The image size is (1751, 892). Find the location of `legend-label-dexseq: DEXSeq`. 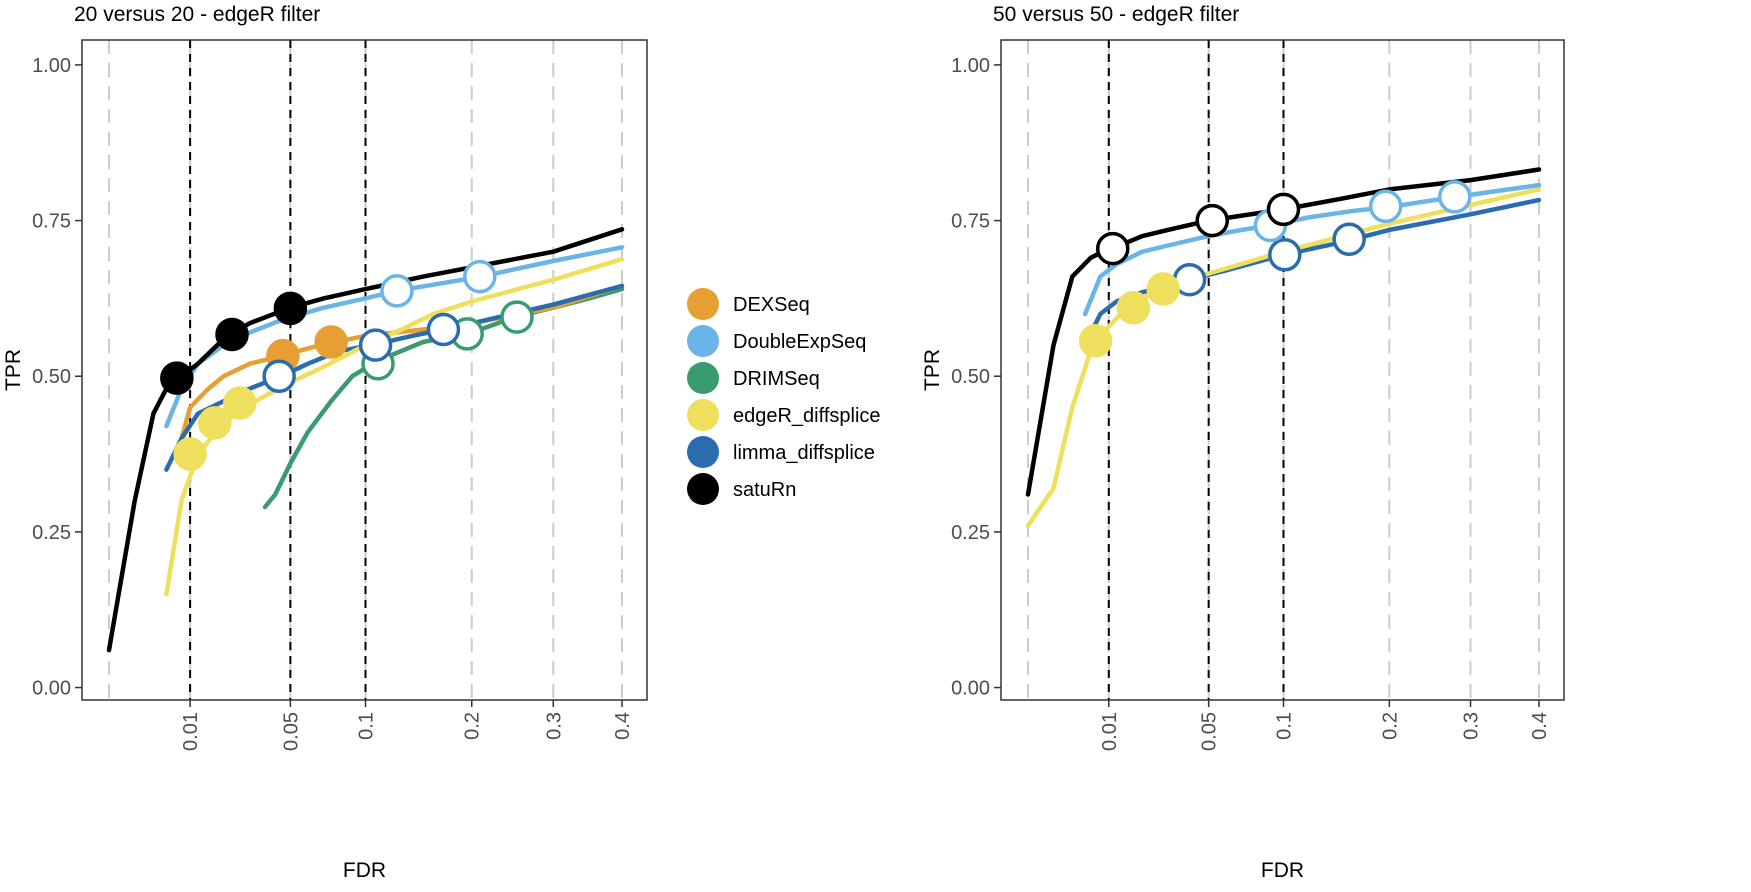

legend-label-dexseq: DEXSeq is located at coordinates (771, 305).